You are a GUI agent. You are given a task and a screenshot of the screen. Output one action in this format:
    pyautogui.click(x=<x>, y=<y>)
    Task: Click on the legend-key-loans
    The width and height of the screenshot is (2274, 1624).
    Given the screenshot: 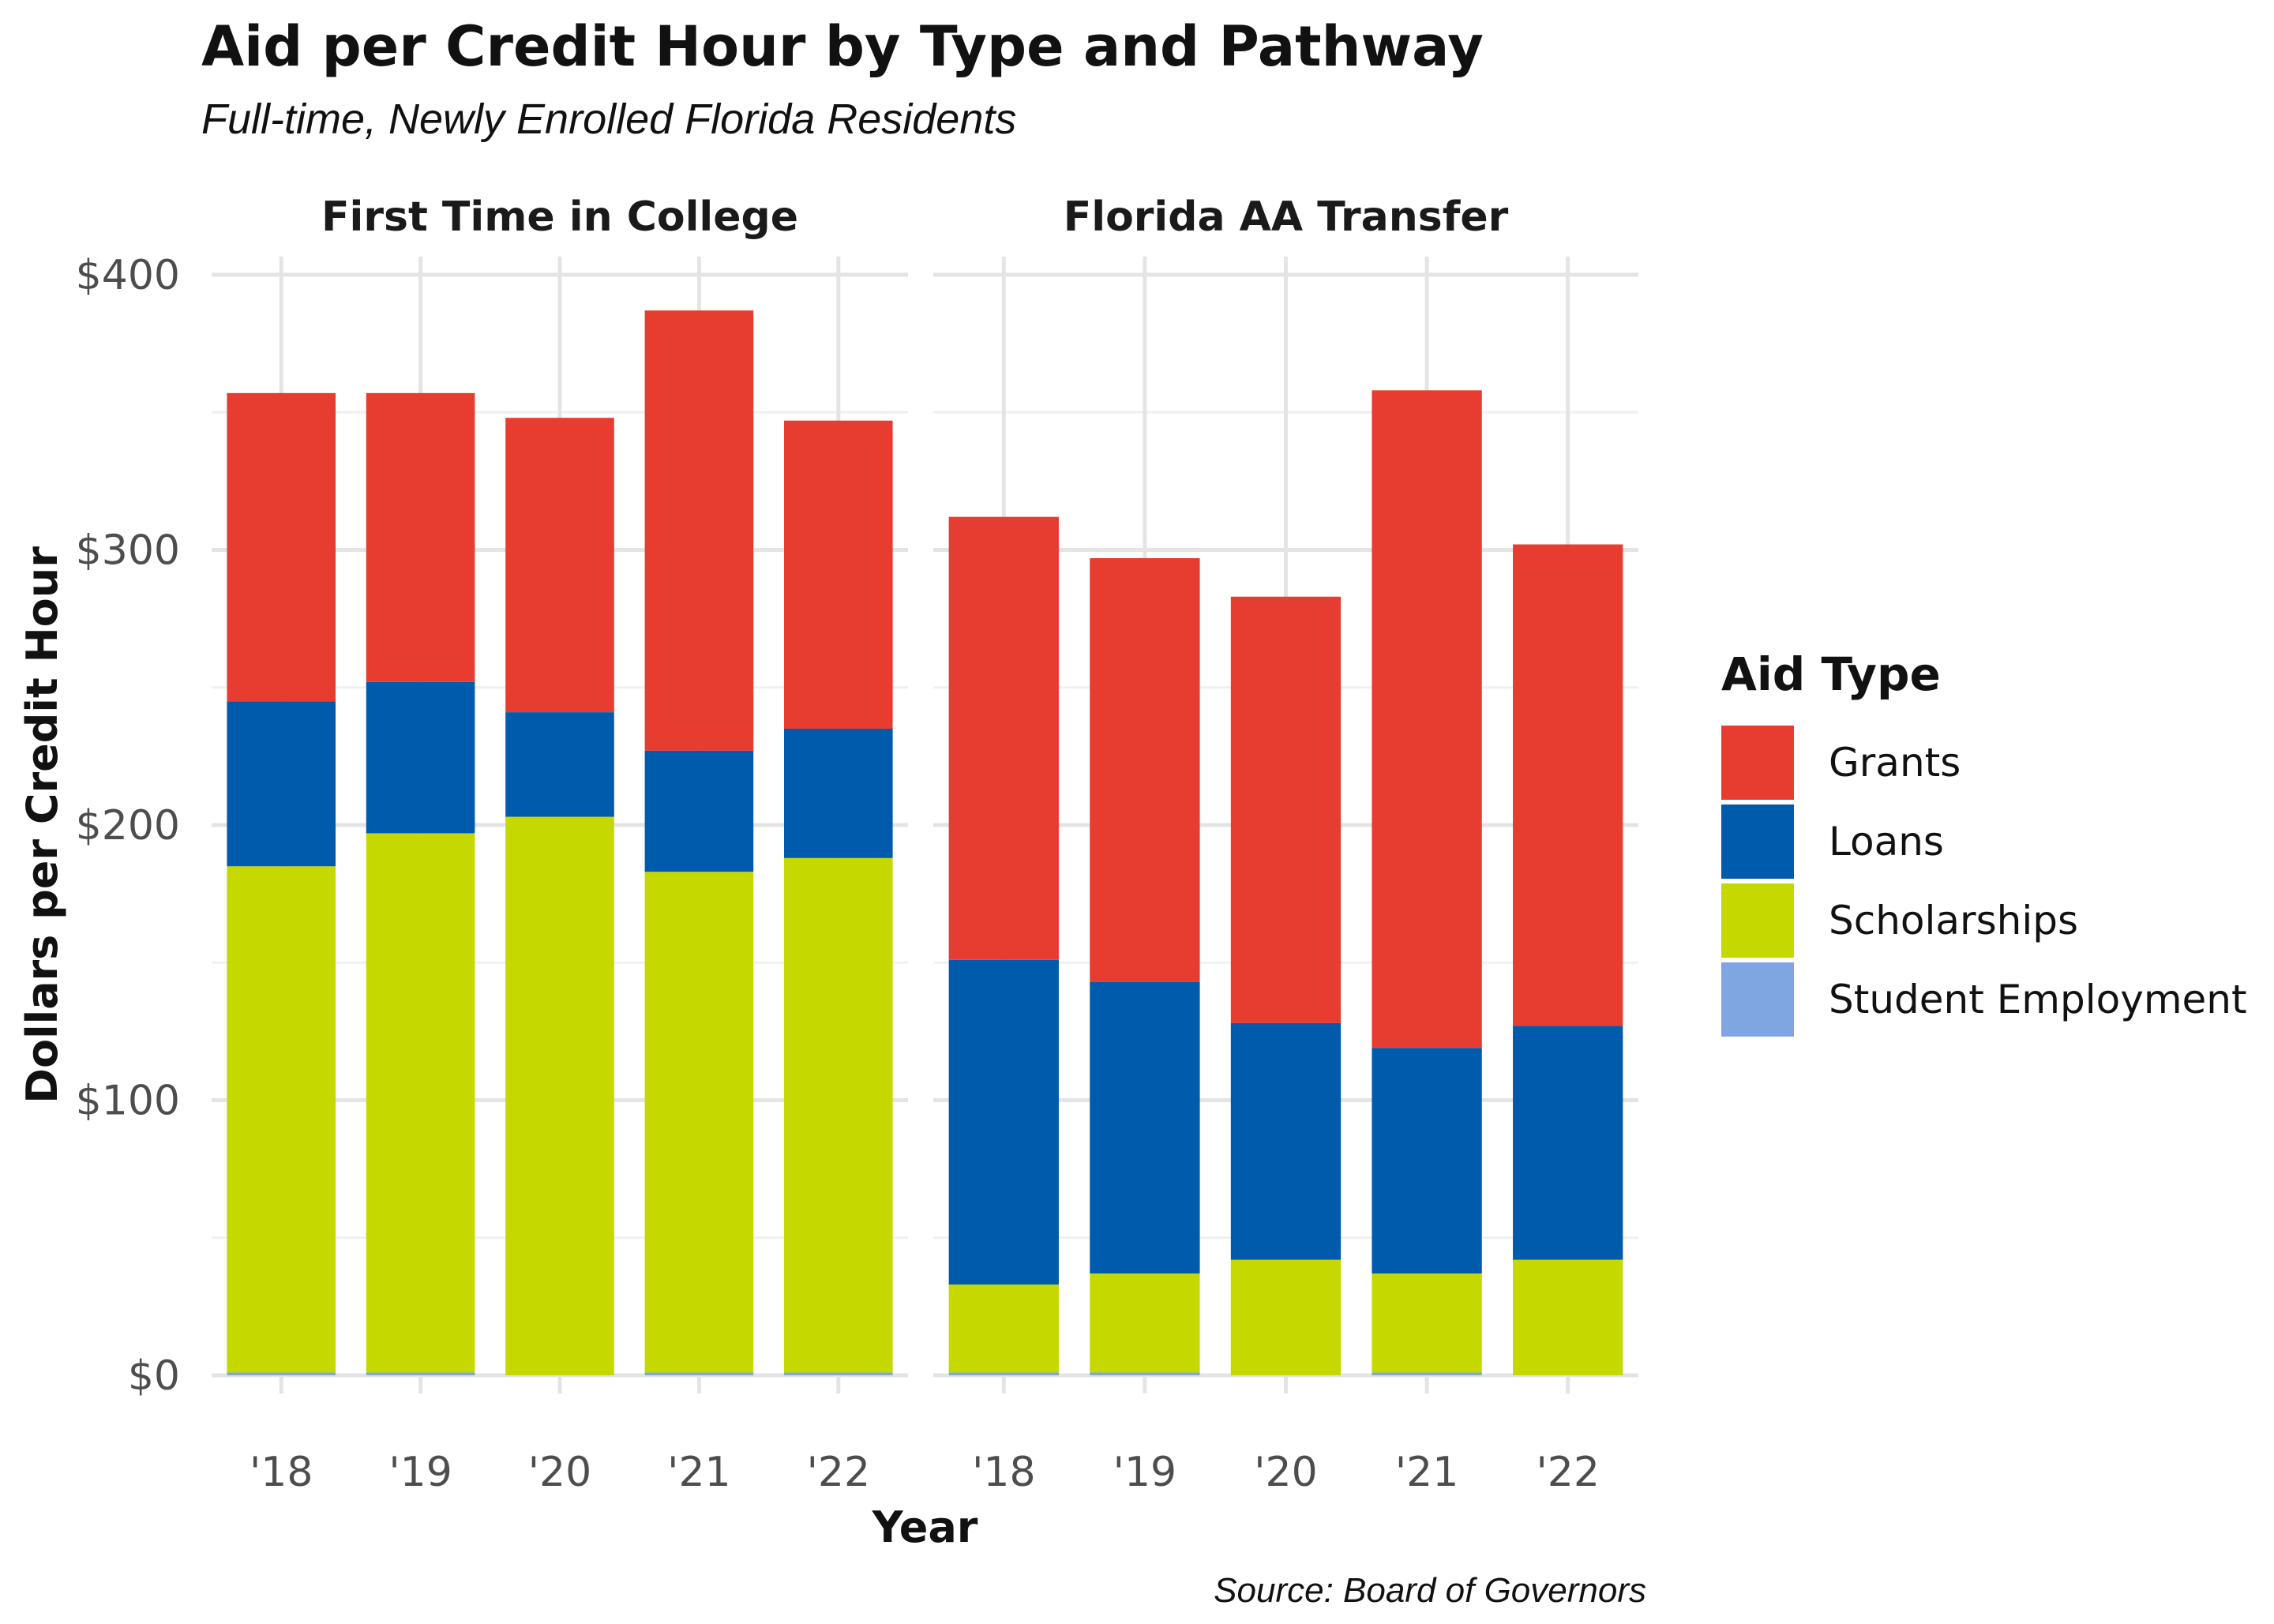 What is the action you would take?
    pyautogui.click(x=1758, y=841)
    